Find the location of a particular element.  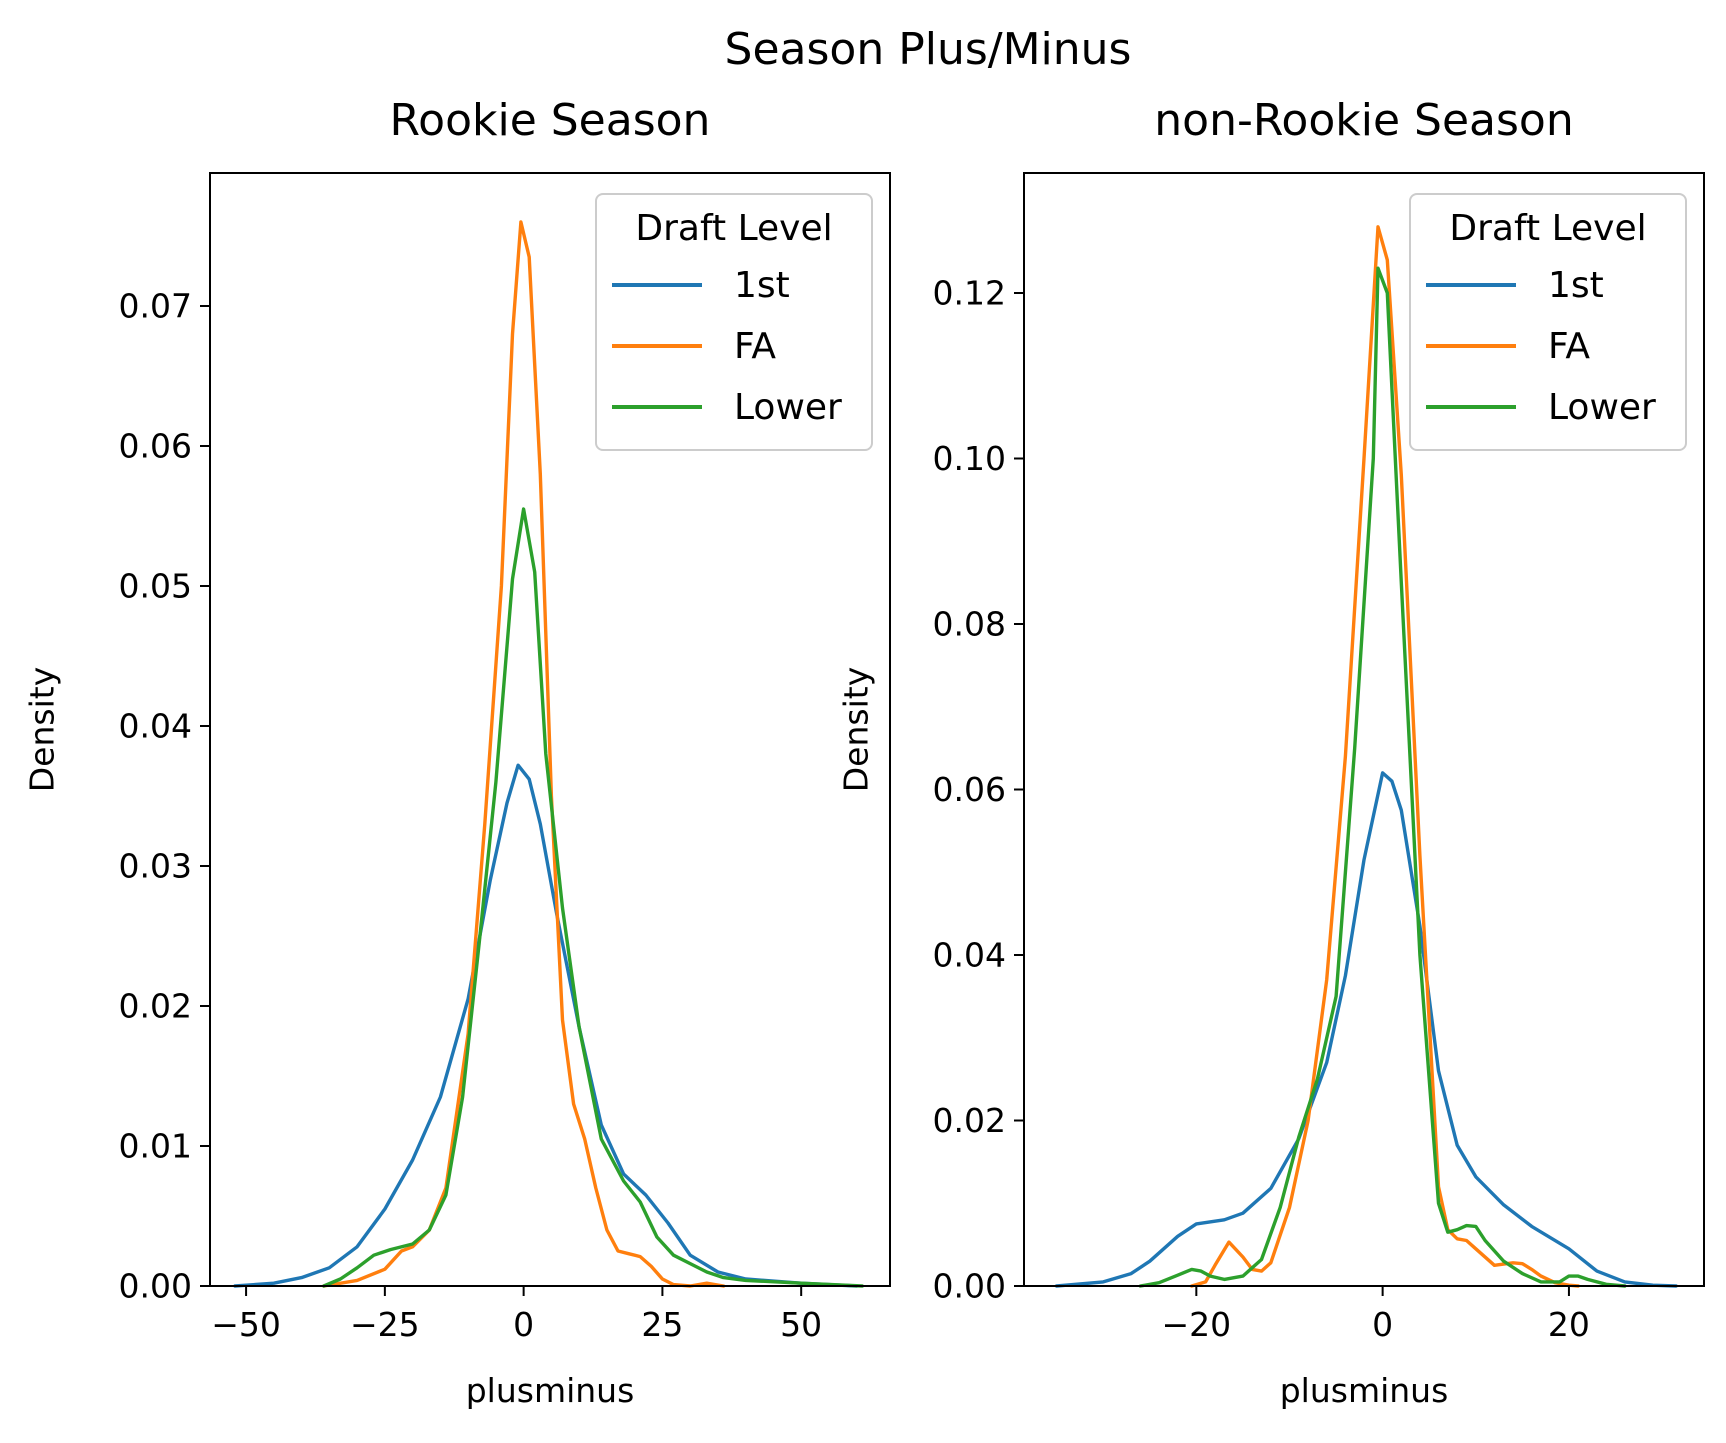

x-tick-label: −20 is located at coordinates (1197, 1324).